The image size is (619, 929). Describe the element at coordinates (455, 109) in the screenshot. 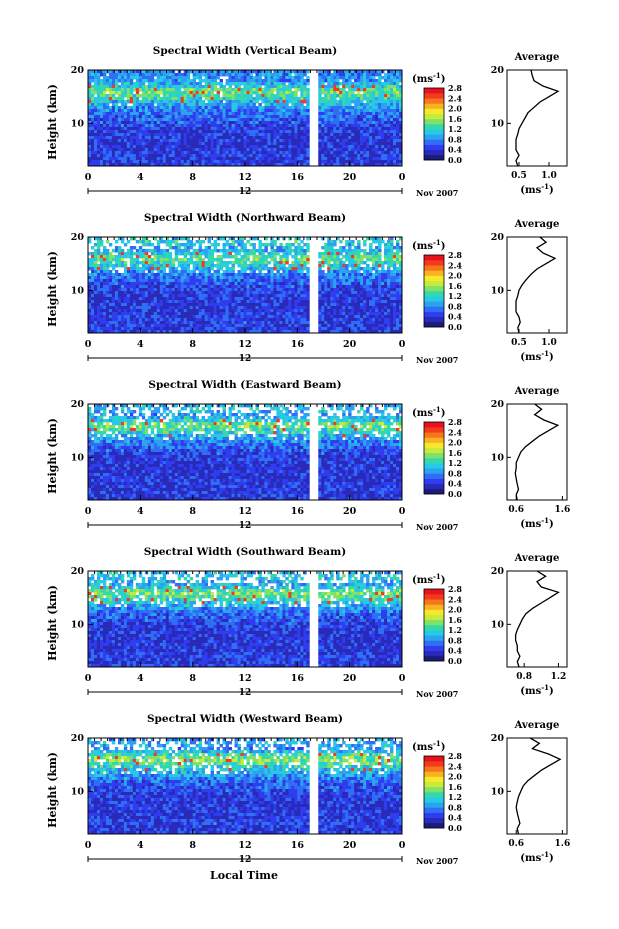

I see `colorbar-tick-label: 2.0` at that location.